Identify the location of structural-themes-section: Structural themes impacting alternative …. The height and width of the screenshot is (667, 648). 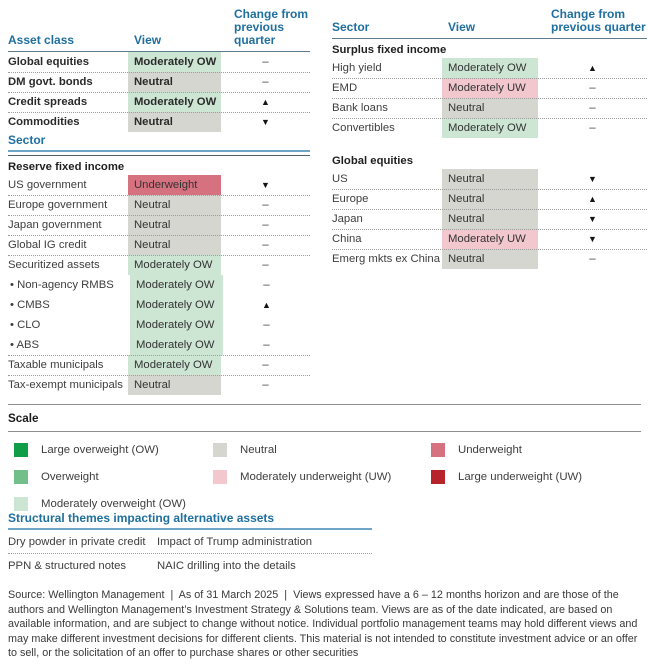
(190, 544).